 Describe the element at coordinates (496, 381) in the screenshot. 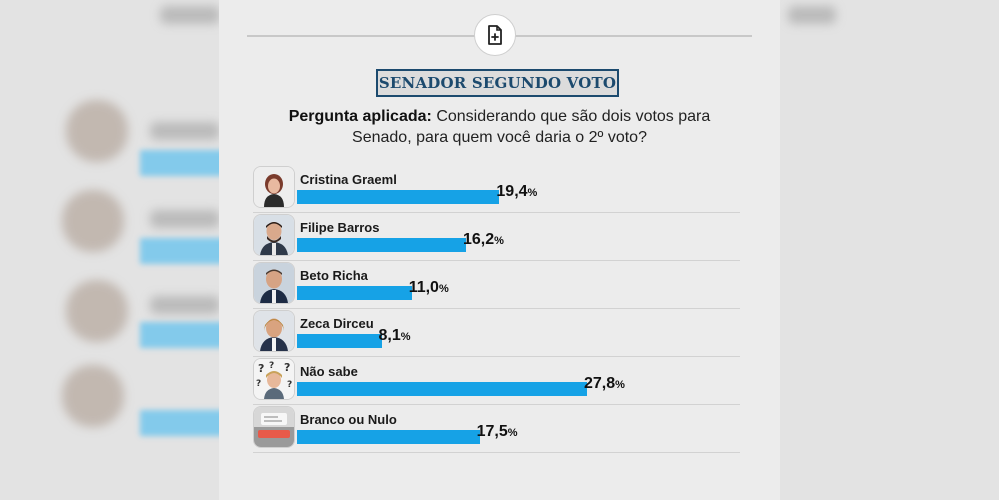

I see `chart-row: ????? Não sabe 27,8%` at that location.